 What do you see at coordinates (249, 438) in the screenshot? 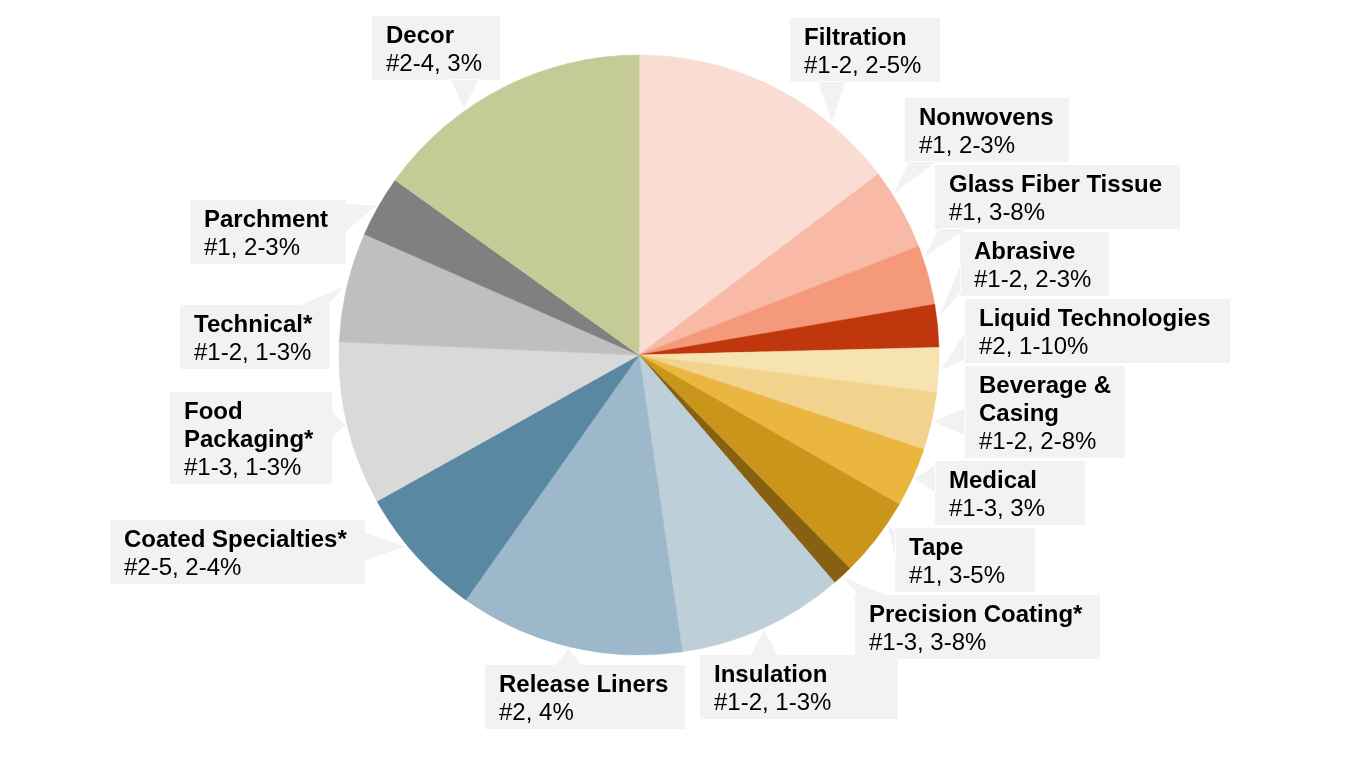
I see `slice-label: Food Packaging* #1-3, 1-3%` at bounding box center [249, 438].